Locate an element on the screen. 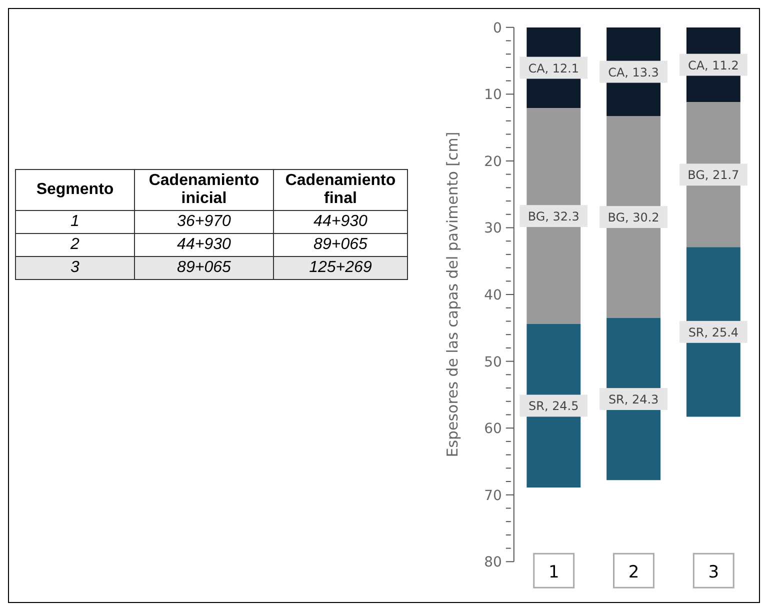 This screenshot has width=768, height=611. data-label: SR, 24.5 is located at coordinates (554, 406).